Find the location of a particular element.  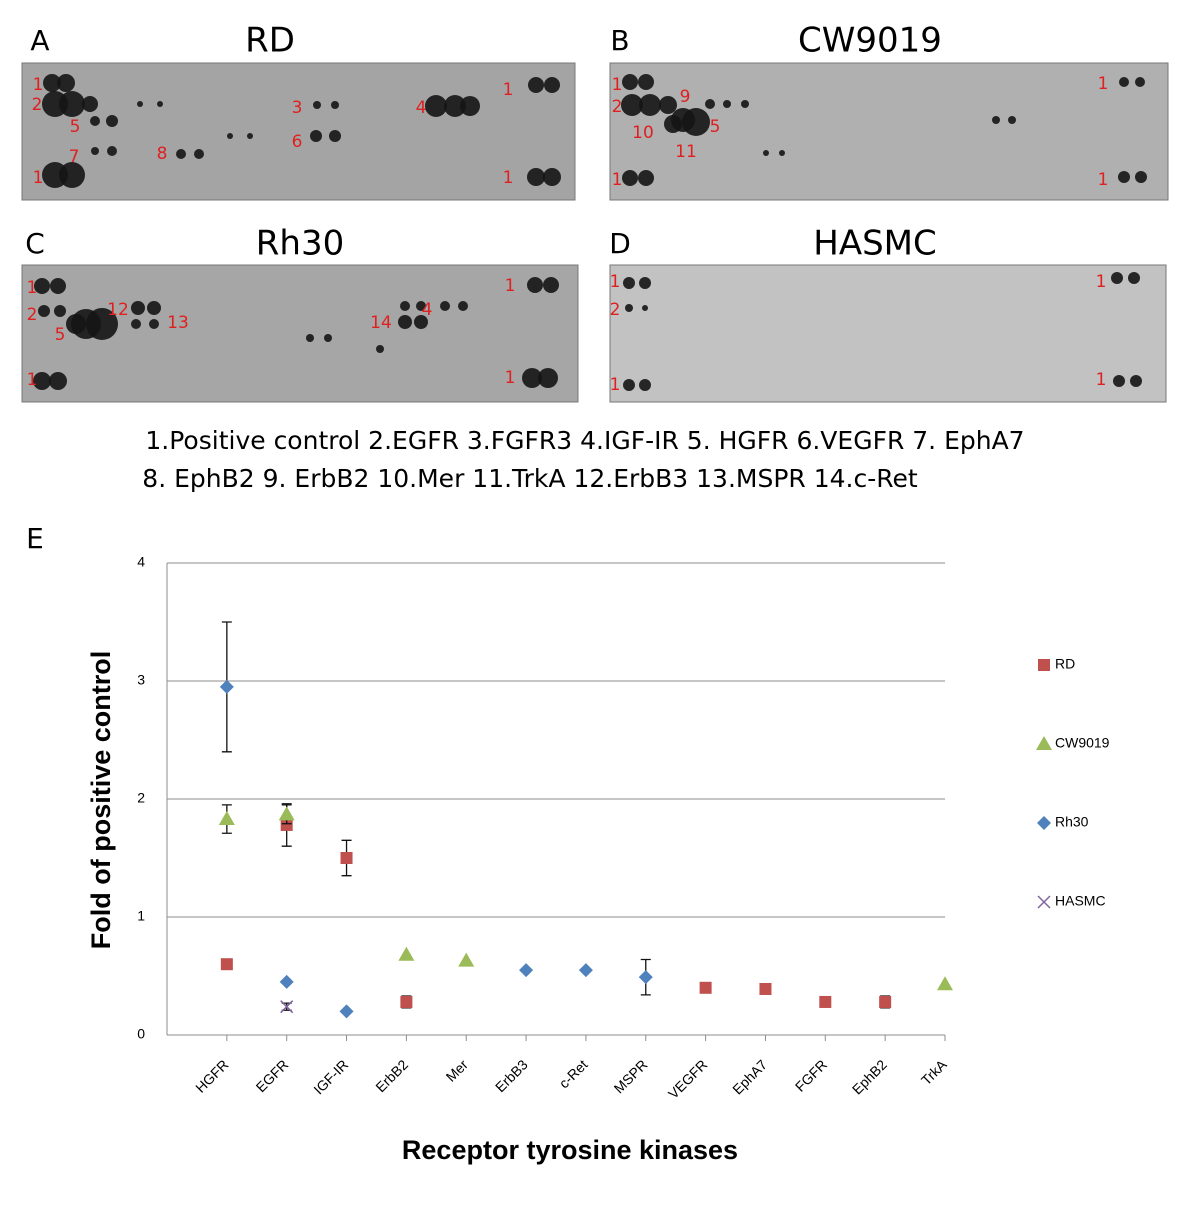

panel-letter: C is located at coordinates (35, 243).